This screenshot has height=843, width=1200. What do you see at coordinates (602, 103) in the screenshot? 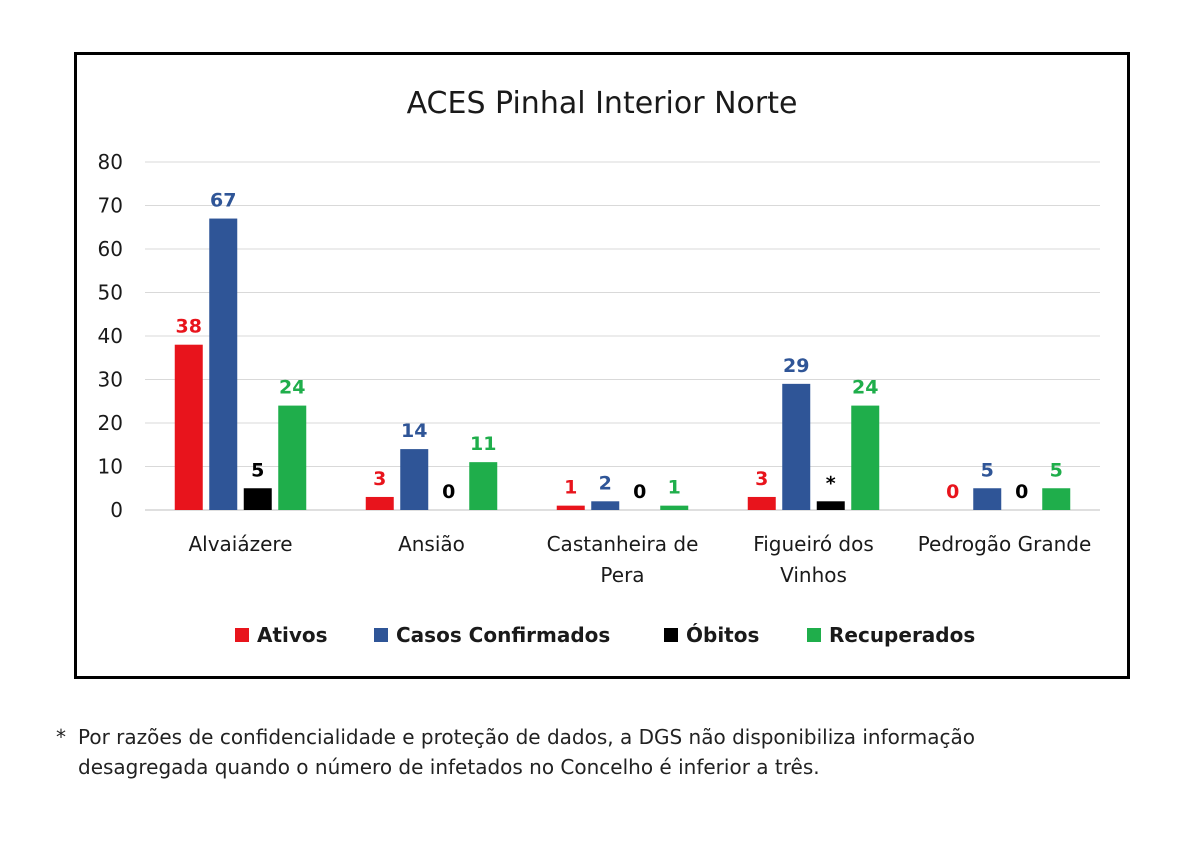
I see `chart-title: ACES Pinhal Interior Norte` at bounding box center [602, 103].